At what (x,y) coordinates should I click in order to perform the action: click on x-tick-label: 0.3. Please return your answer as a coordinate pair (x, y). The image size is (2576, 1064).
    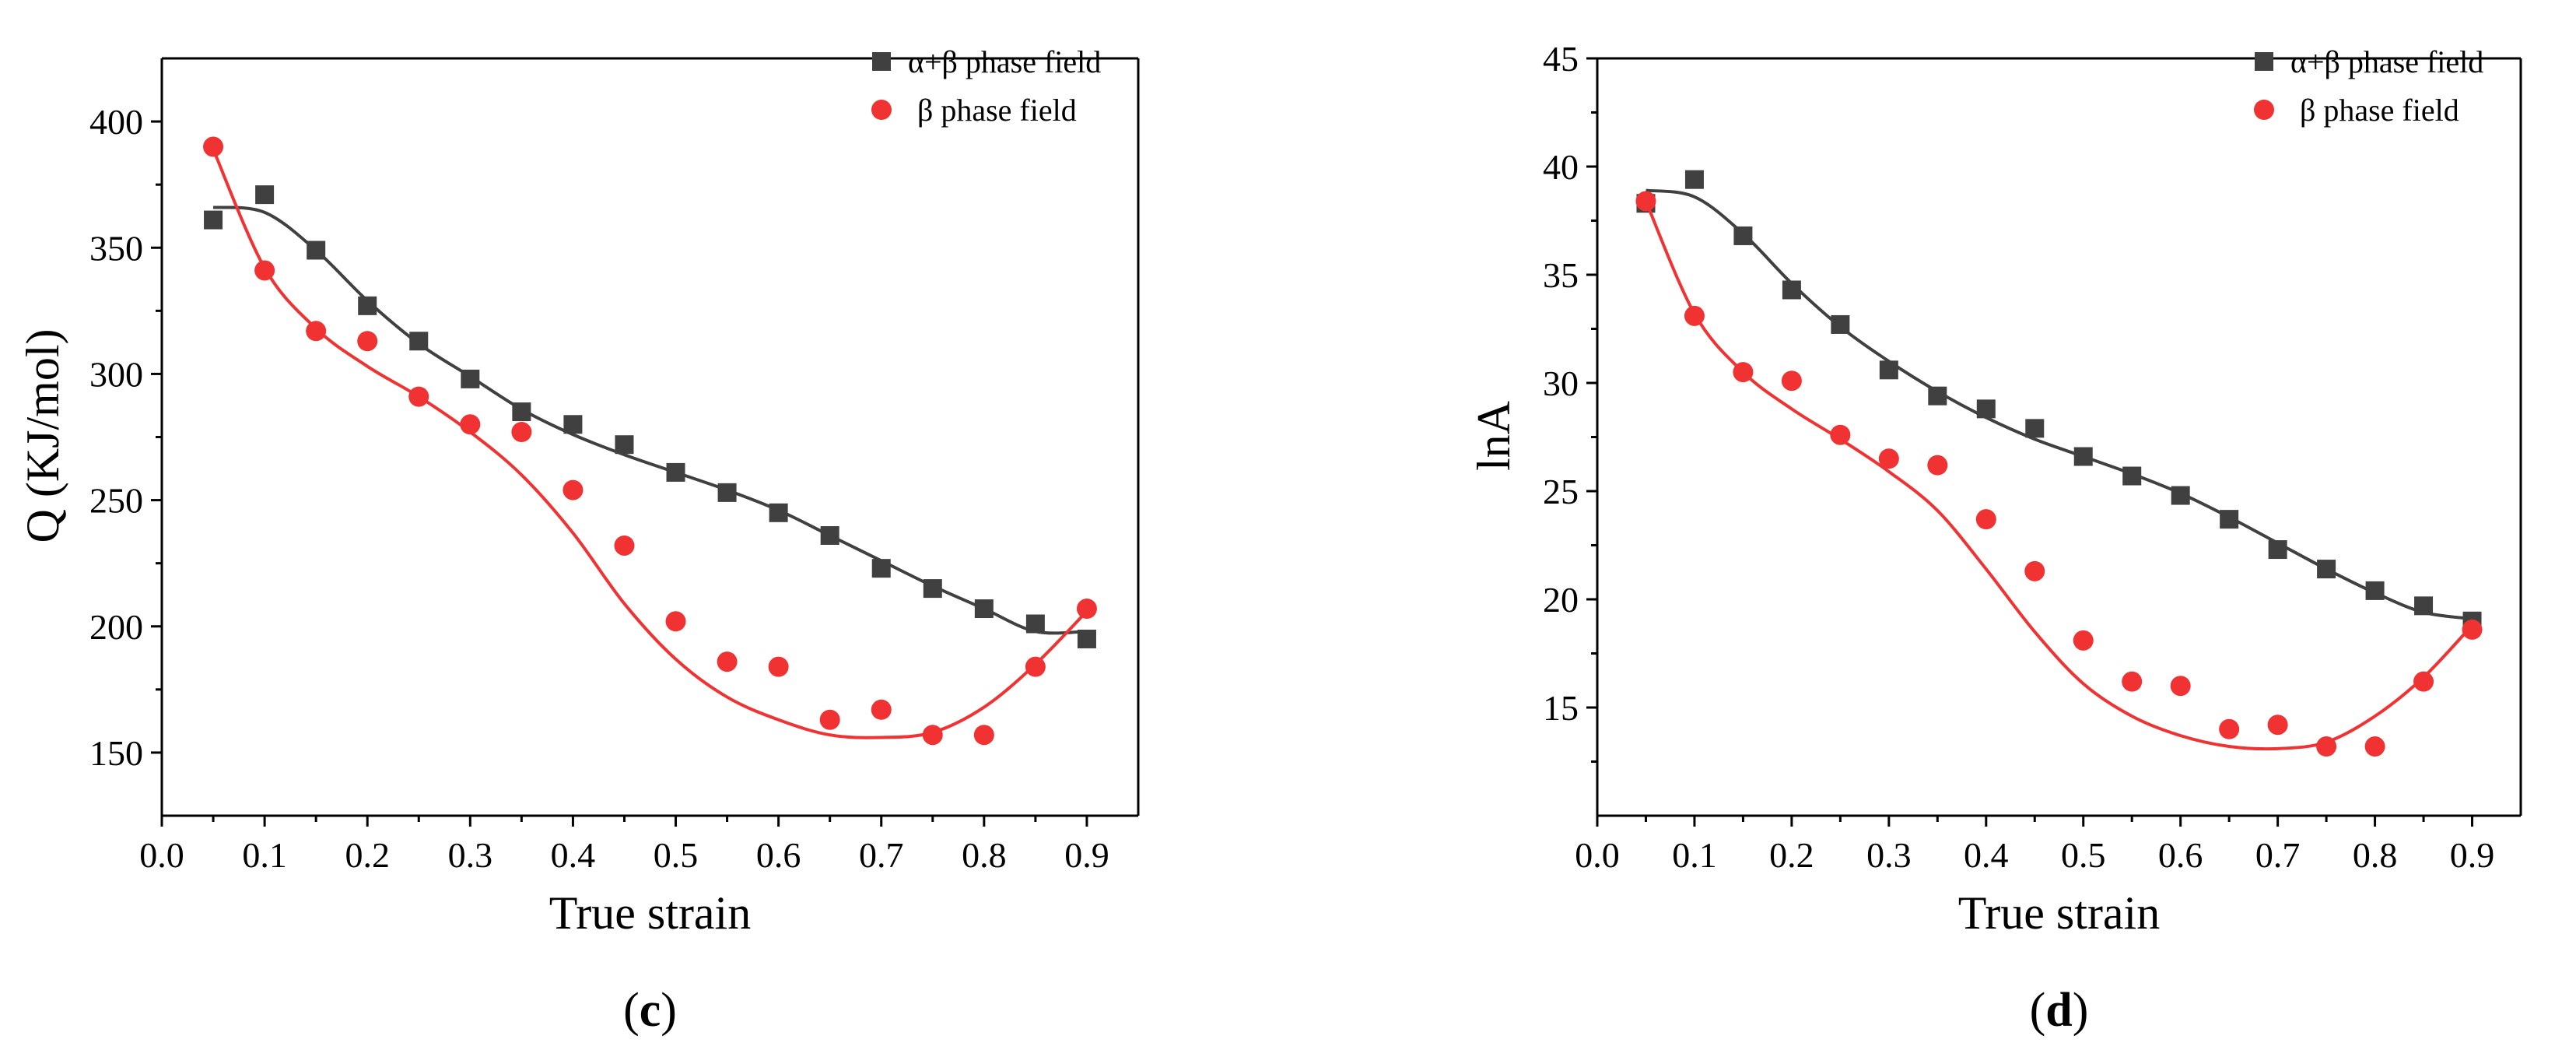
    Looking at the image, I should click on (471, 855).